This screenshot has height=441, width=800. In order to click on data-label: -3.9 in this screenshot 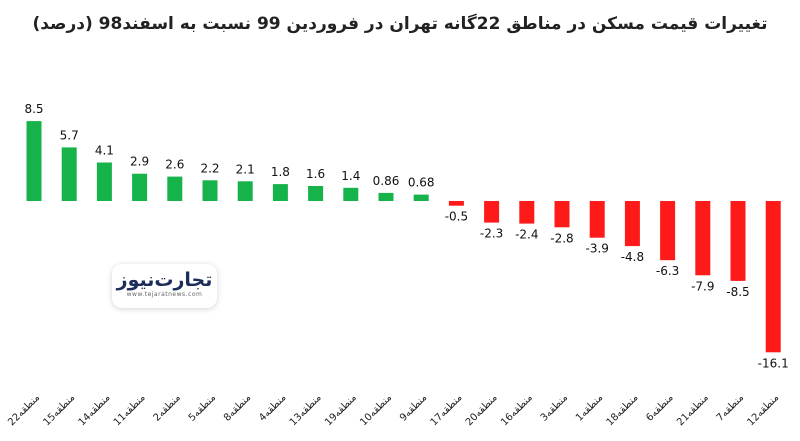, I will do `click(596, 249)`.